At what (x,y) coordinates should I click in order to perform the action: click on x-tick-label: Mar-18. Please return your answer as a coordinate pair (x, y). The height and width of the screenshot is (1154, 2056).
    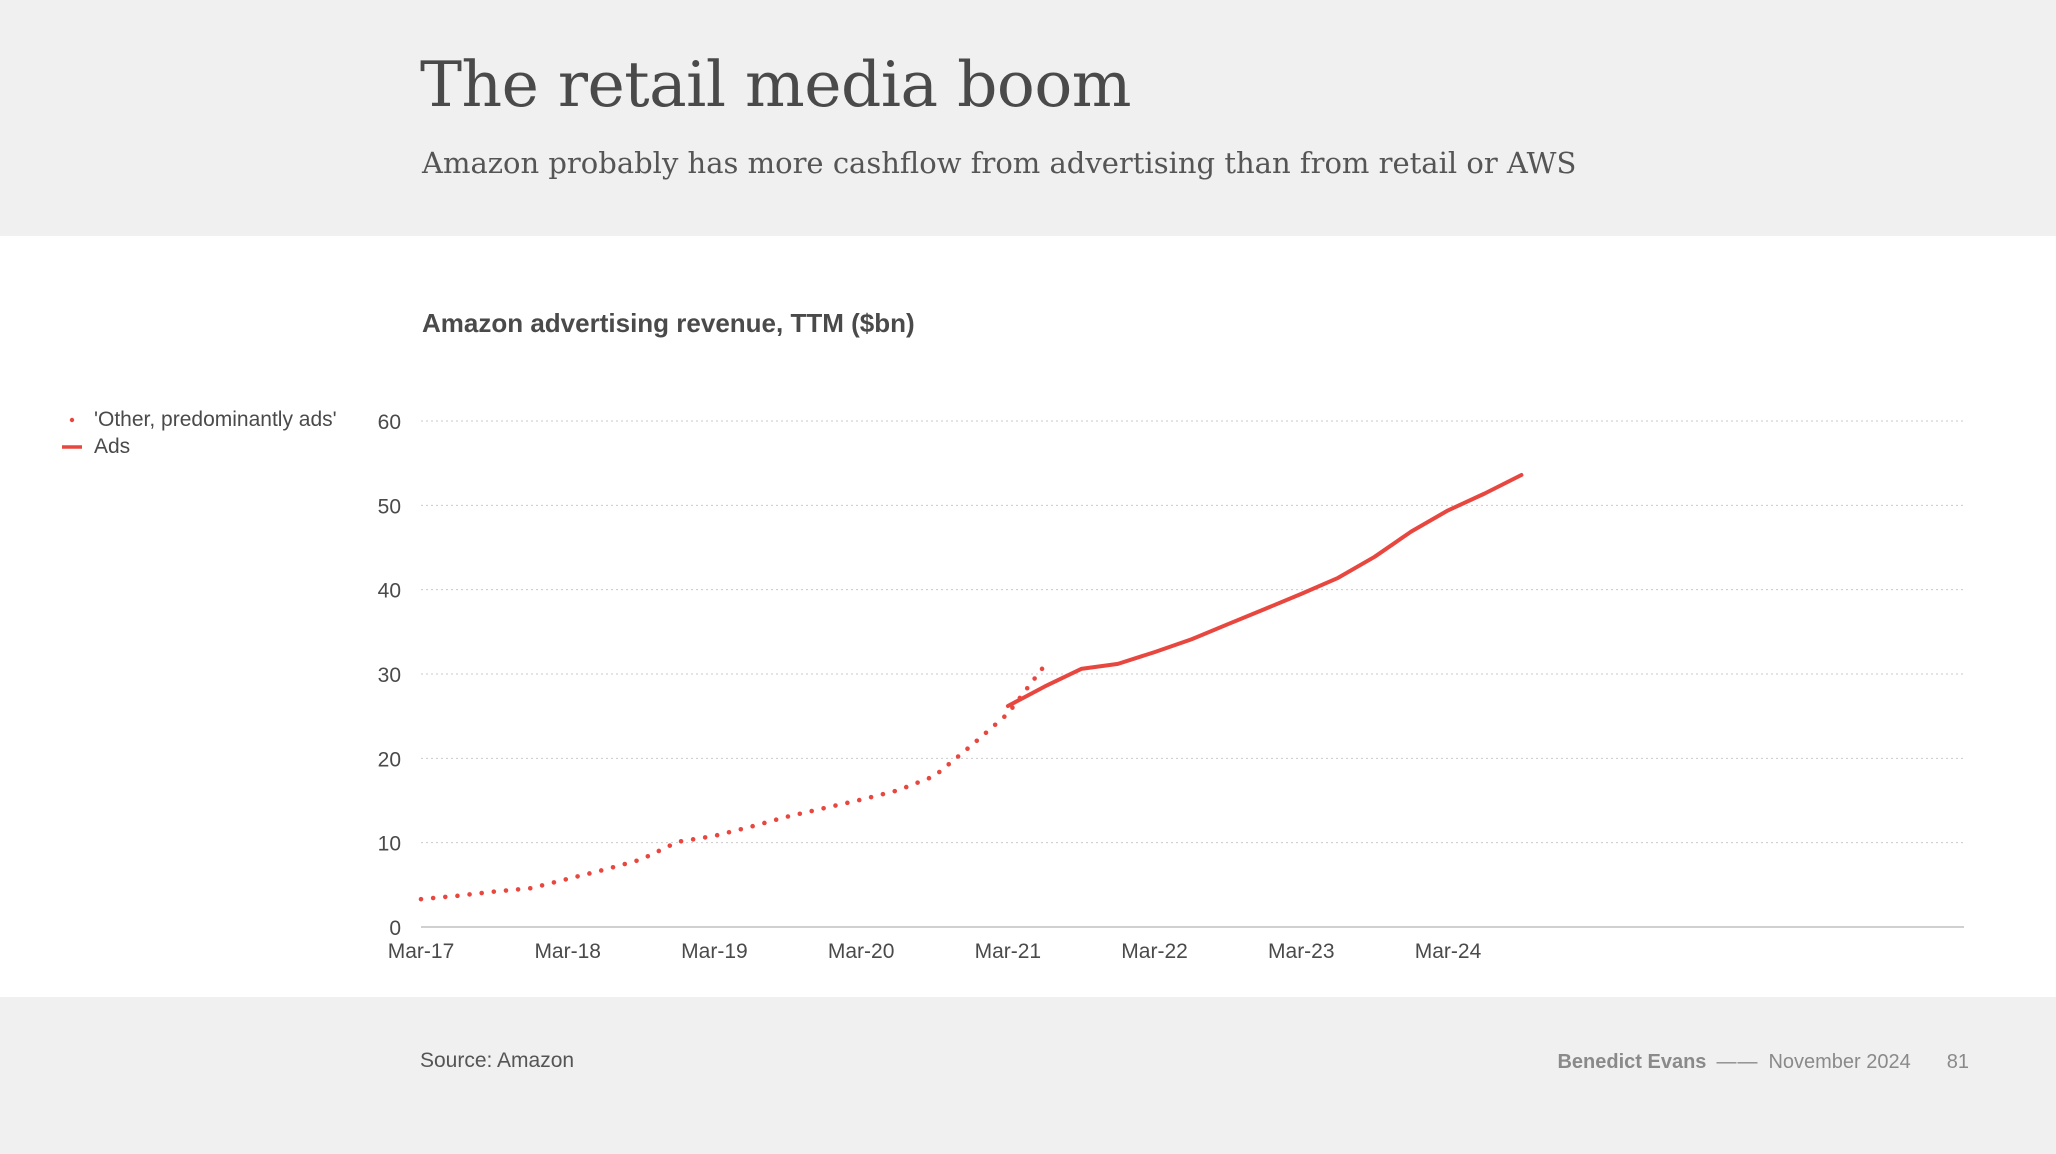
    Looking at the image, I should click on (567, 951).